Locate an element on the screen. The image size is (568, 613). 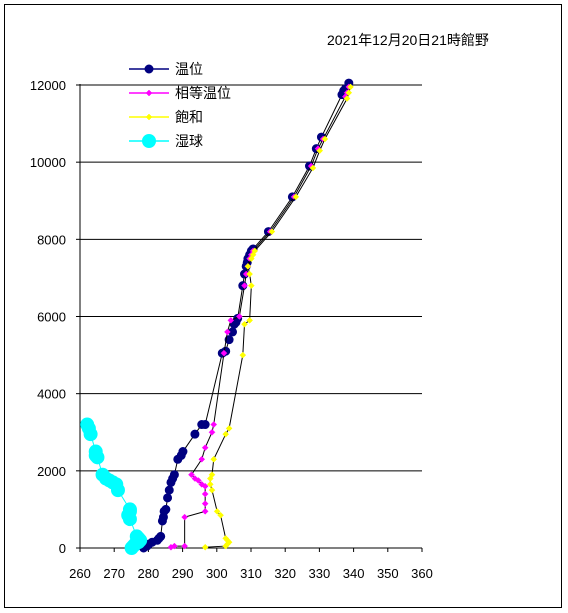
x-tick-label-330: 330 is located at coordinates (320, 573).